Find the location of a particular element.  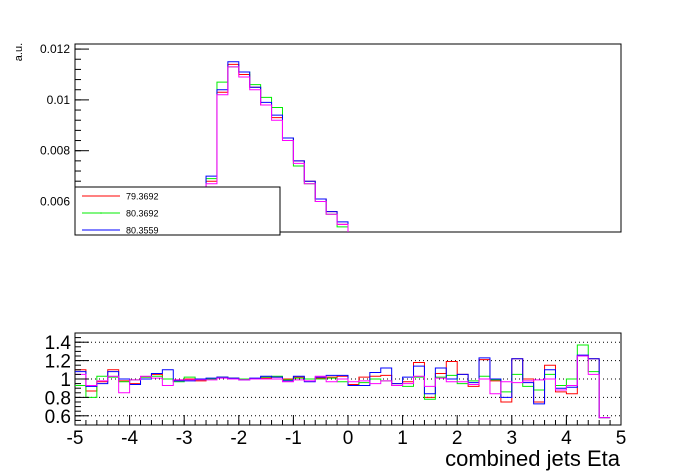

legend-label-1: 80.3692 is located at coordinates (142, 214).